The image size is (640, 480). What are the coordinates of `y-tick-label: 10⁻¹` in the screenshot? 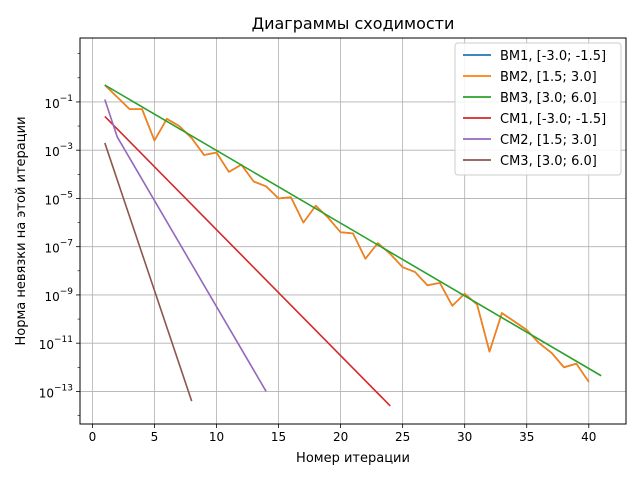 It's located at (58, 102).